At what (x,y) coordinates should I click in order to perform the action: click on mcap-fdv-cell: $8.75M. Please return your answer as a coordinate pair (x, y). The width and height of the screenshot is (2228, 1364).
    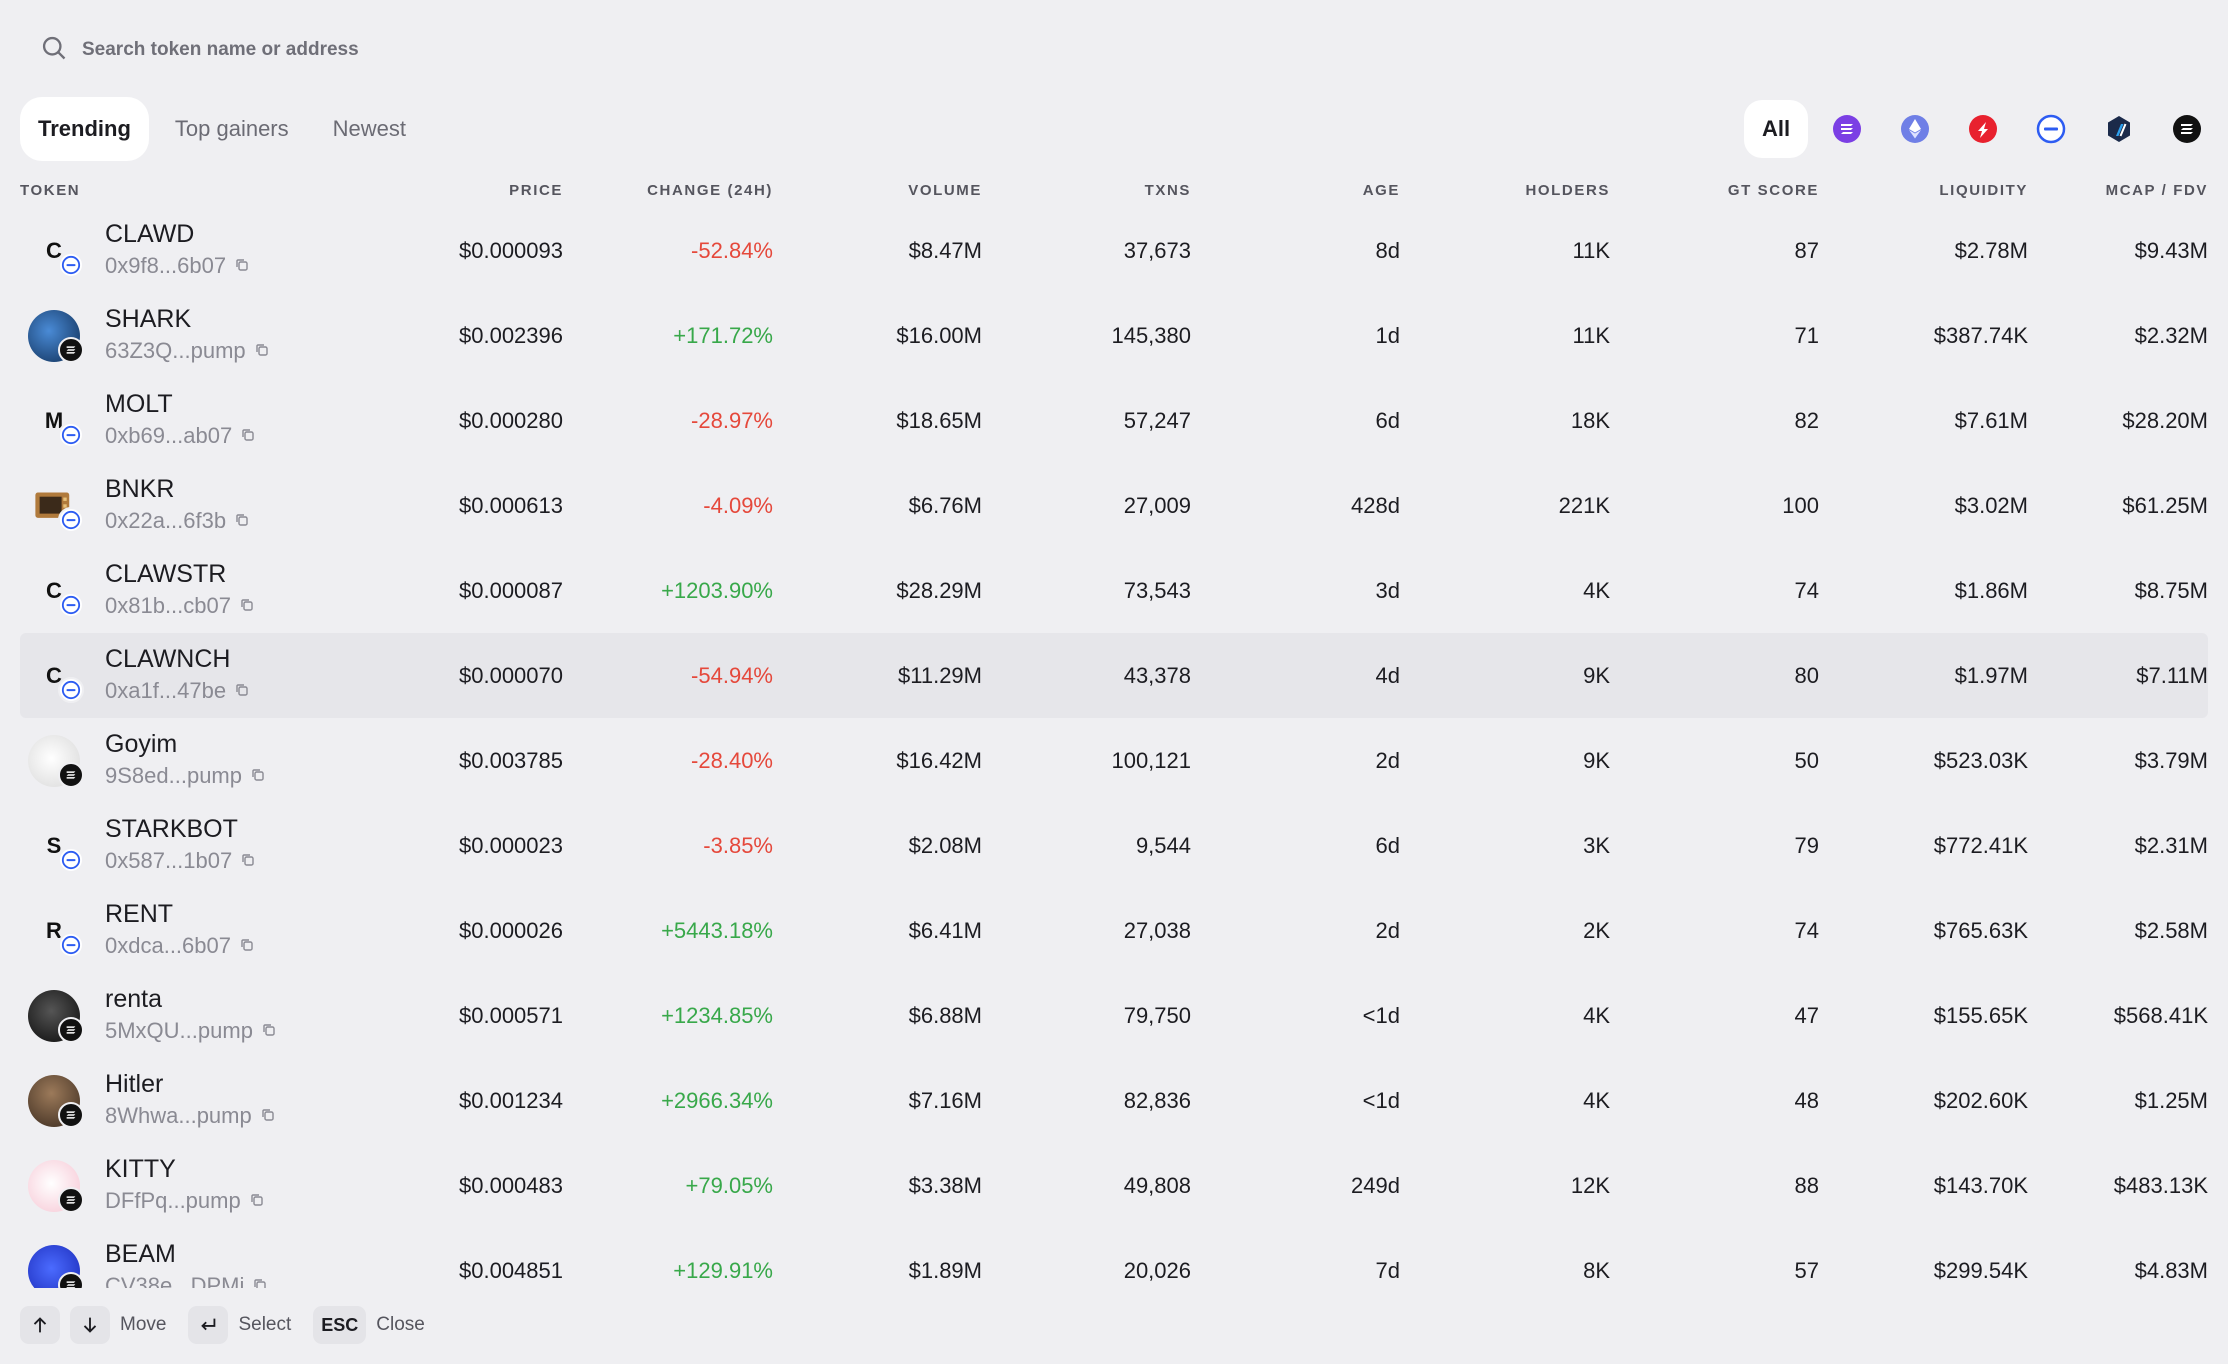
    Looking at the image, I should click on (2171, 590).